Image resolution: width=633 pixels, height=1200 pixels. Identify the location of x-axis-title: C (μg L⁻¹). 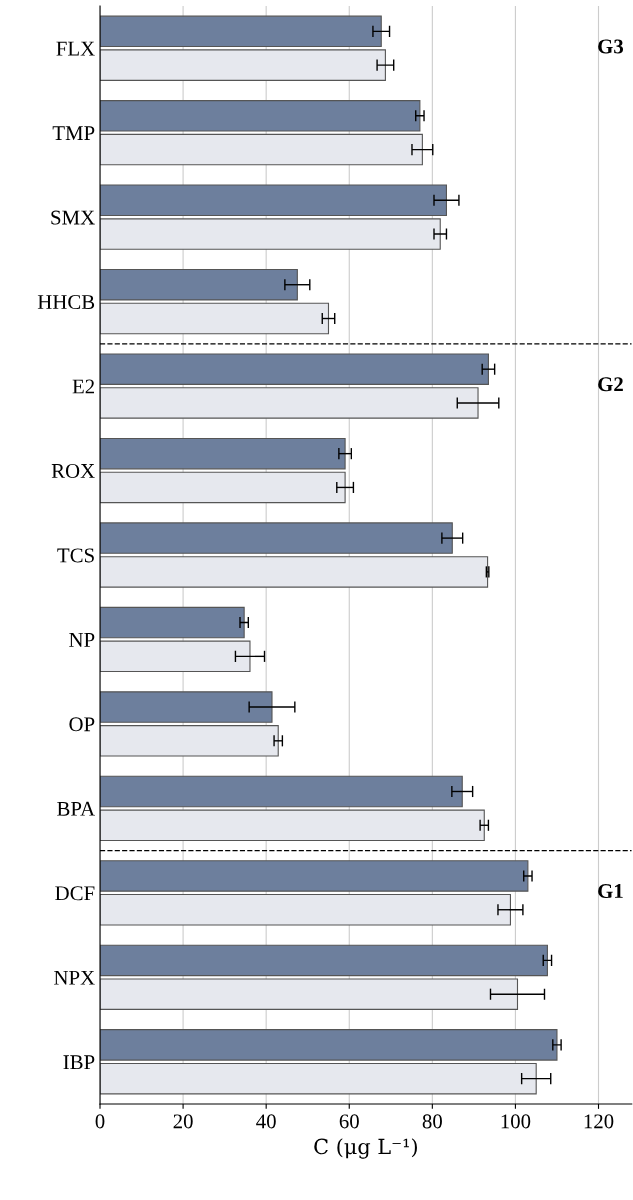
(365, 1148).